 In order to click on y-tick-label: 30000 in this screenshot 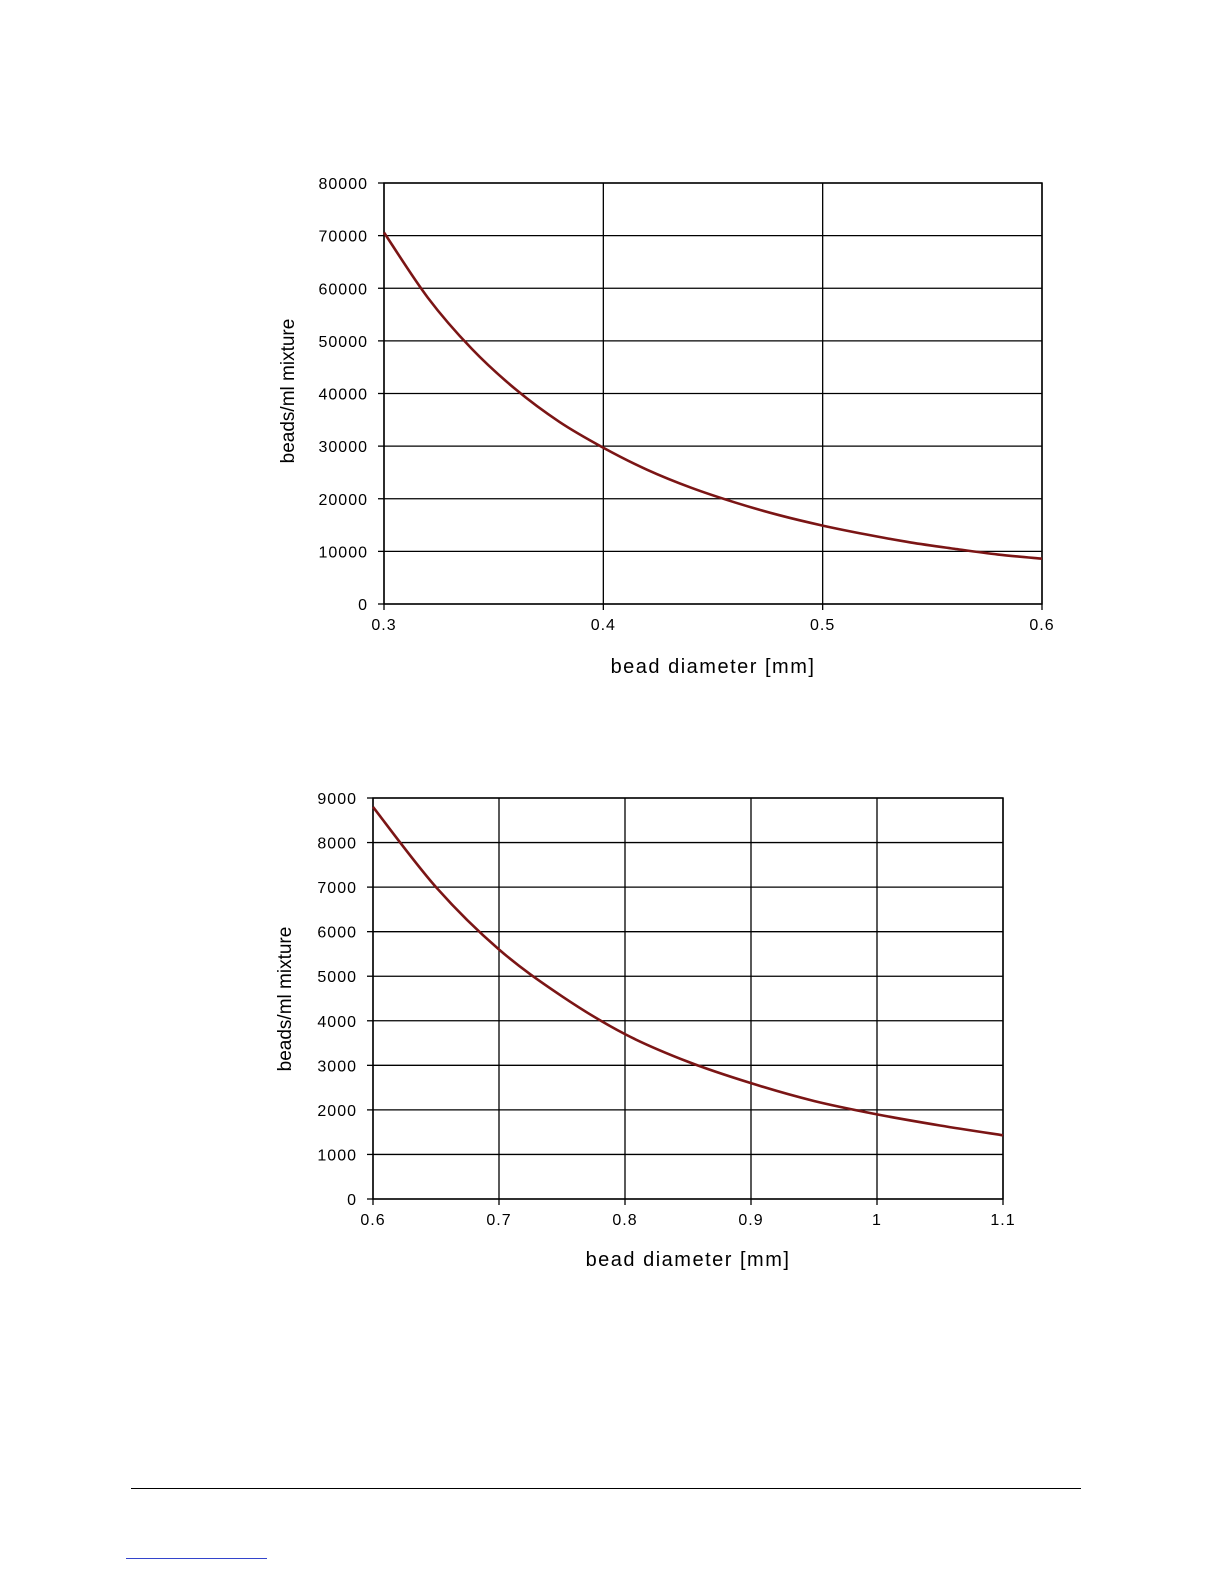, I will do `click(344, 447)`.